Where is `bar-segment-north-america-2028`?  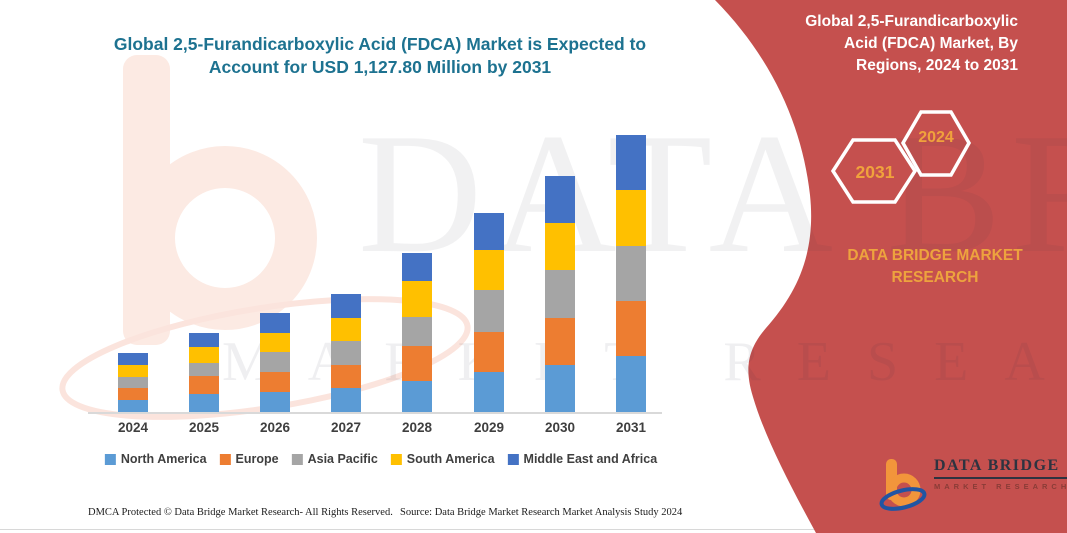
bar-segment-north-america-2028 is located at coordinates (417, 396).